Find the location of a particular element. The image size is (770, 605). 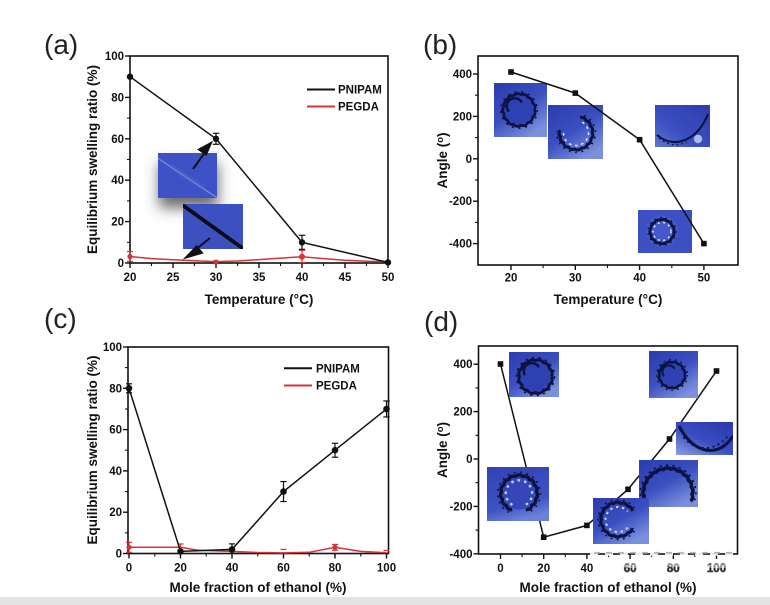

svg-text: 45 is located at coordinates (345, 278).